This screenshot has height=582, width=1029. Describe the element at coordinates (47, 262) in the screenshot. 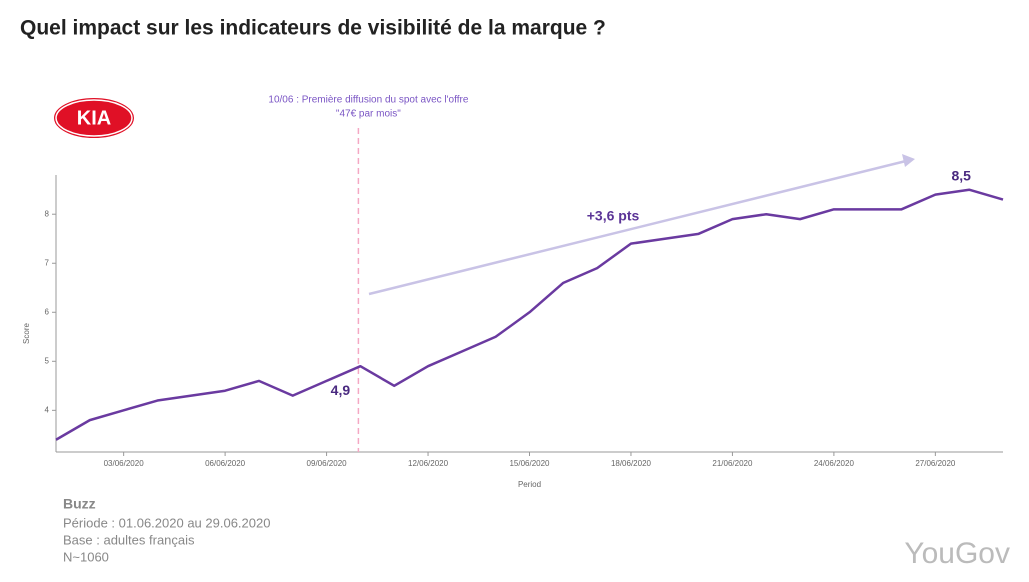

I see `y-tick-label: 7` at that location.